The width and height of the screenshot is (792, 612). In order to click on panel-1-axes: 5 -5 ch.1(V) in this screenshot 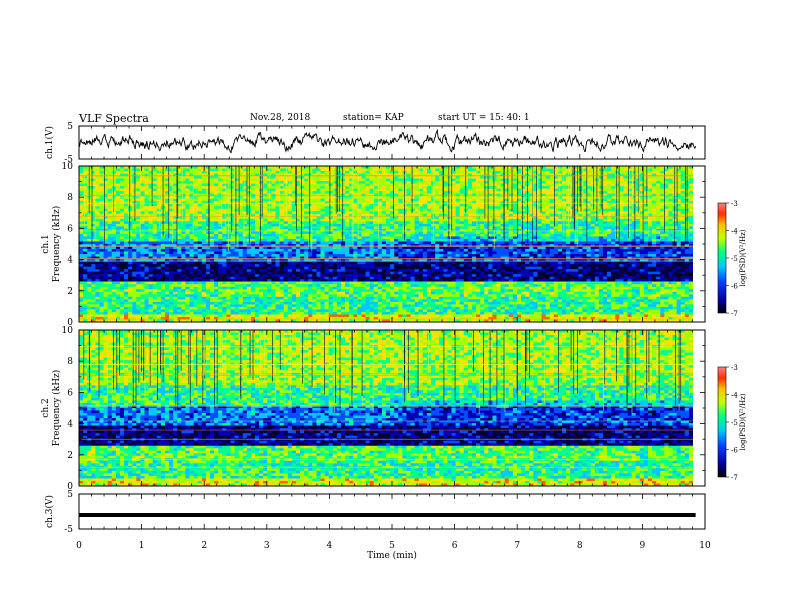, I will do `click(375, 143)`.